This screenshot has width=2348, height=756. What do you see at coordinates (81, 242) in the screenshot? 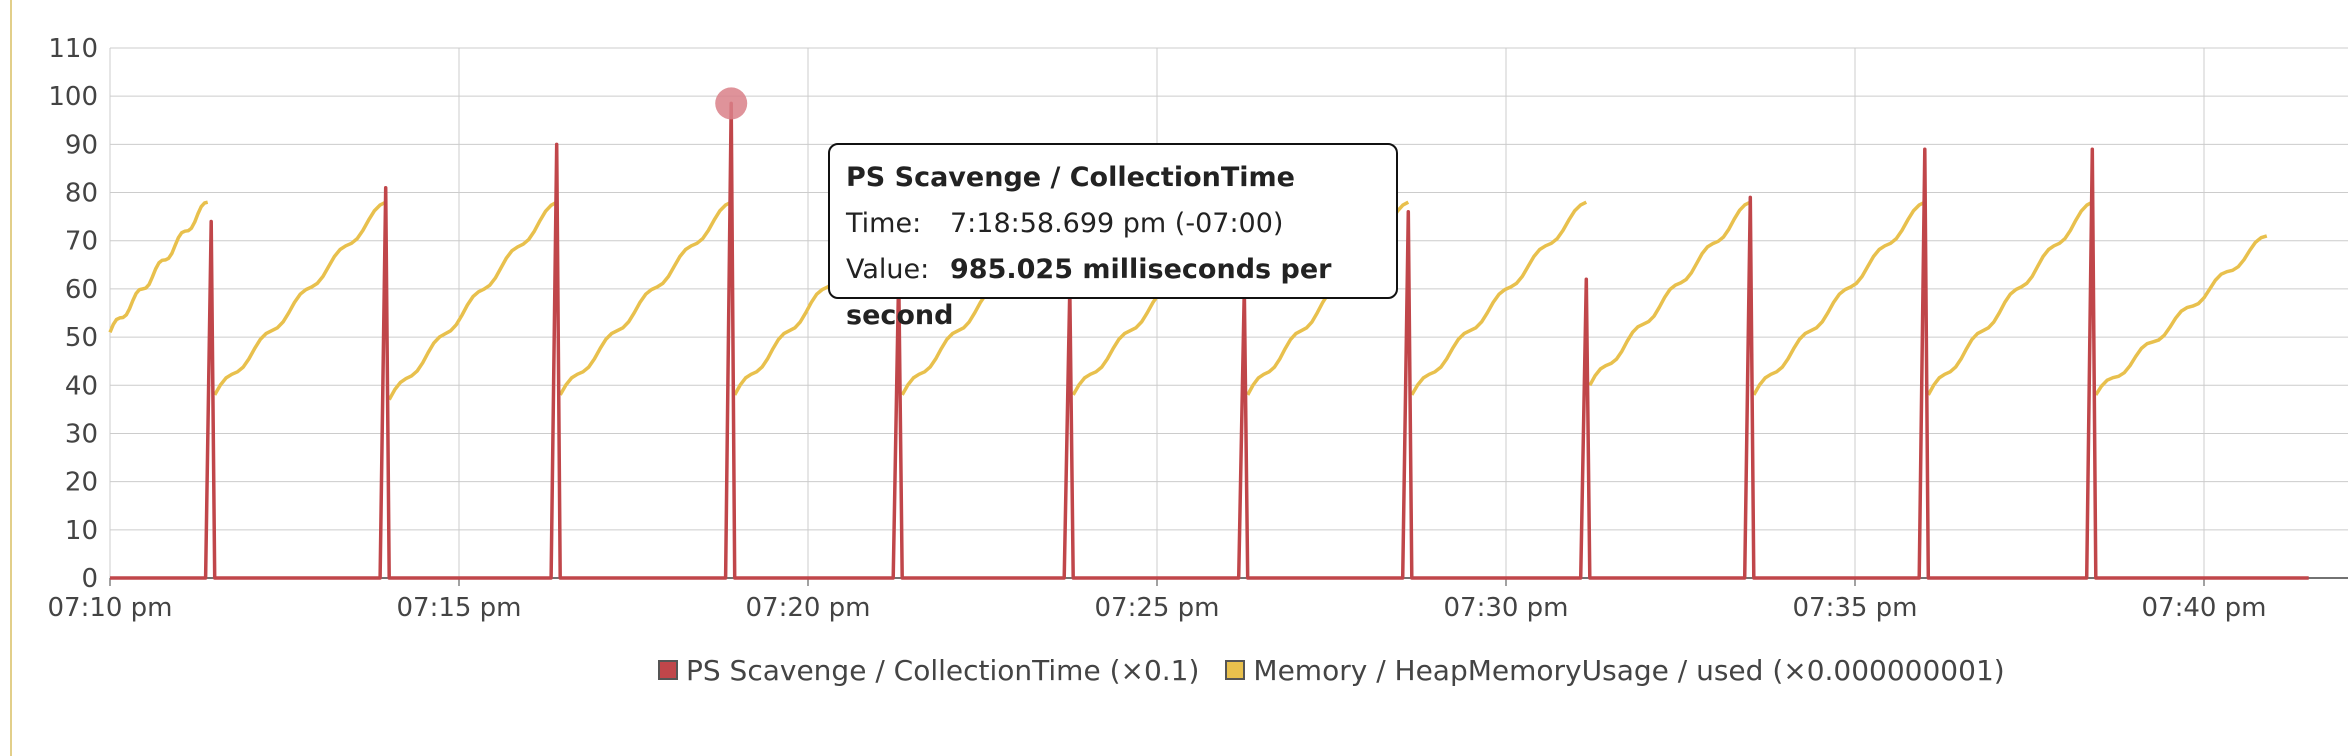
I see `y-tick-label: 70` at bounding box center [81, 242].